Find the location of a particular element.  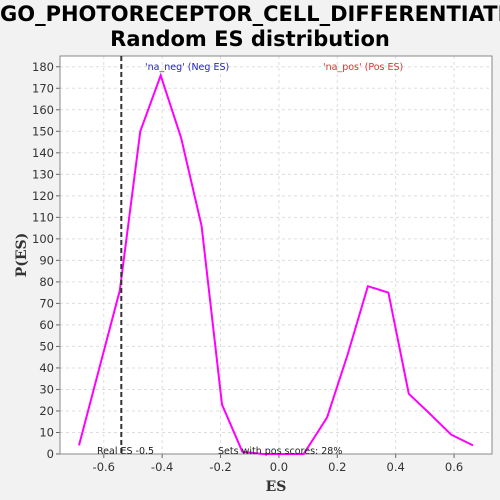

y-tick-label: 60 is located at coordinates (46, 325).